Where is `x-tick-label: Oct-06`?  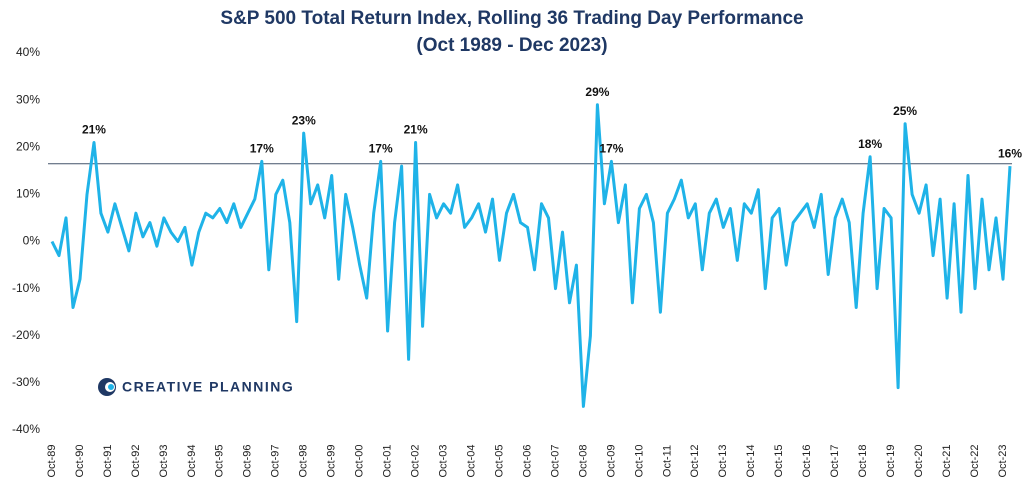 x-tick-label: Oct-06 is located at coordinates (527, 460).